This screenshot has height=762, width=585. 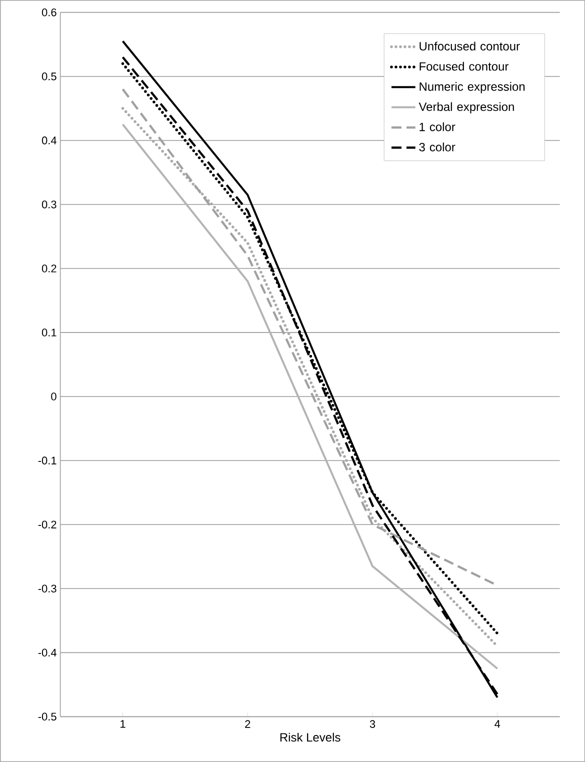 I want to click on y-tick-label: -0.5, so click(x=47, y=716).